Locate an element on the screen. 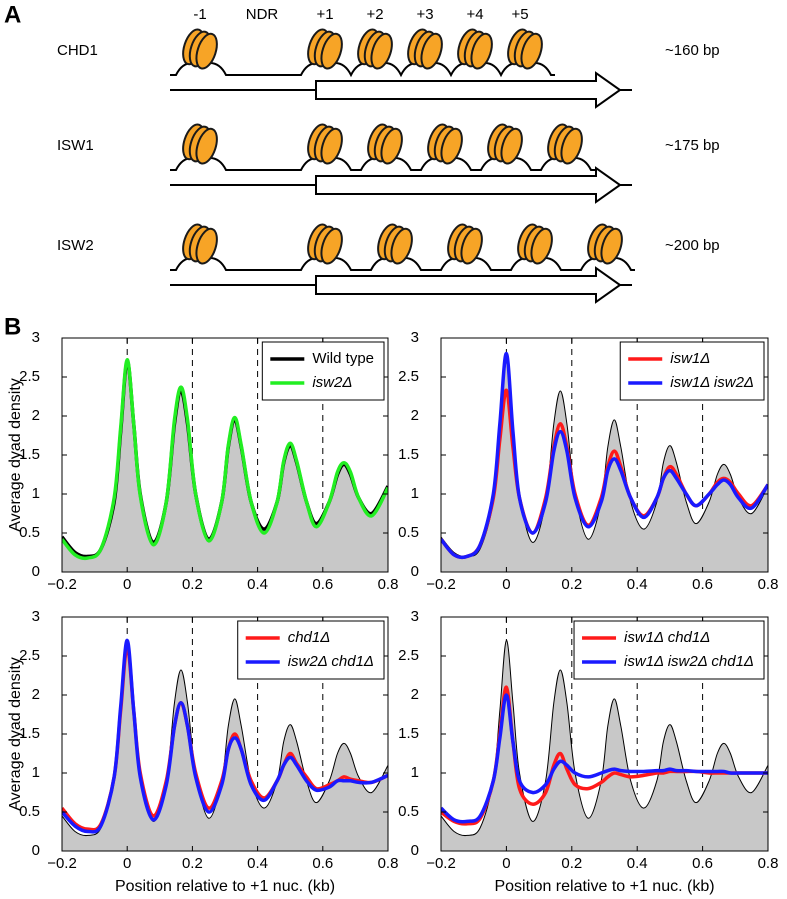 This screenshot has height=899, width=787. legend: chd1Δ isw2Δ chd1Δ is located at coordinates (311, 650).